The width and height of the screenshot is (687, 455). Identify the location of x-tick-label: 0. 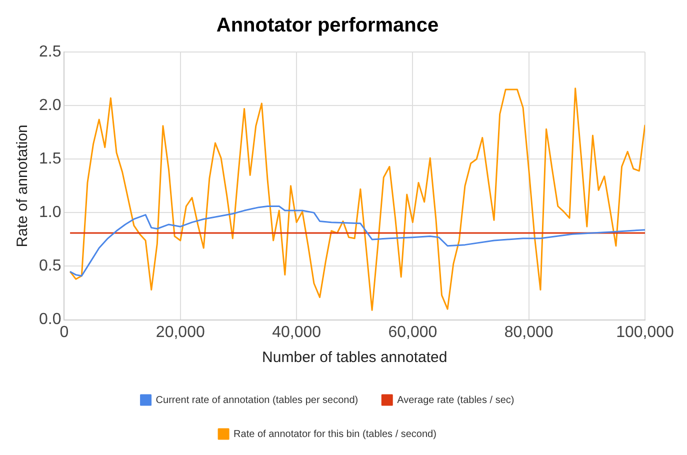
(64, 332).